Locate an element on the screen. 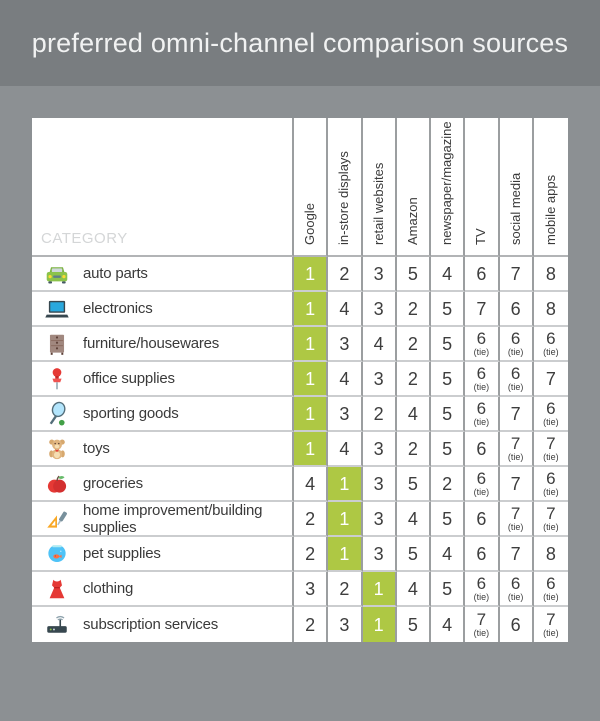 The width and height of the screenshot is (600, 721). rank-cell: 7 is located at coordinates (550, 379).